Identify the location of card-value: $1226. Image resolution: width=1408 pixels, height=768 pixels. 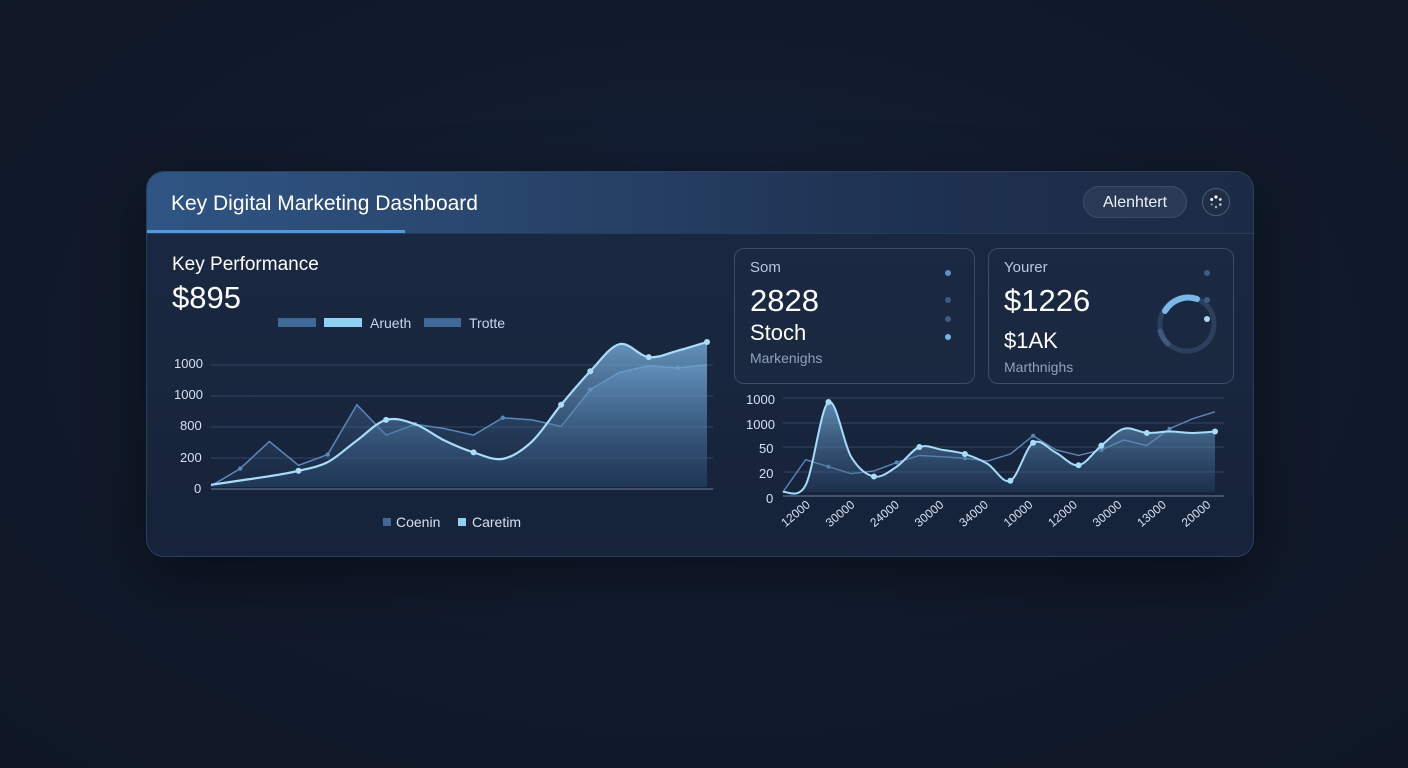
(1047, 300).